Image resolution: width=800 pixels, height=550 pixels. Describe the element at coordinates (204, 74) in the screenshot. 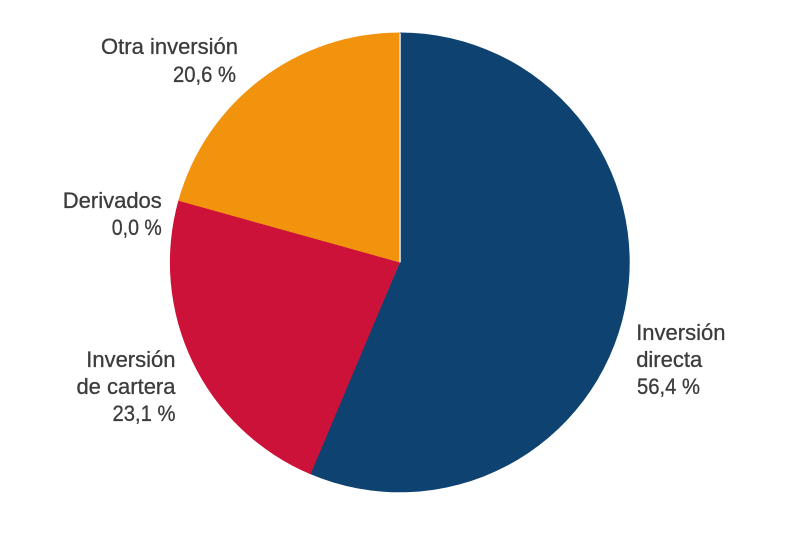

I see `svg-text: 20,6 %` at that location.